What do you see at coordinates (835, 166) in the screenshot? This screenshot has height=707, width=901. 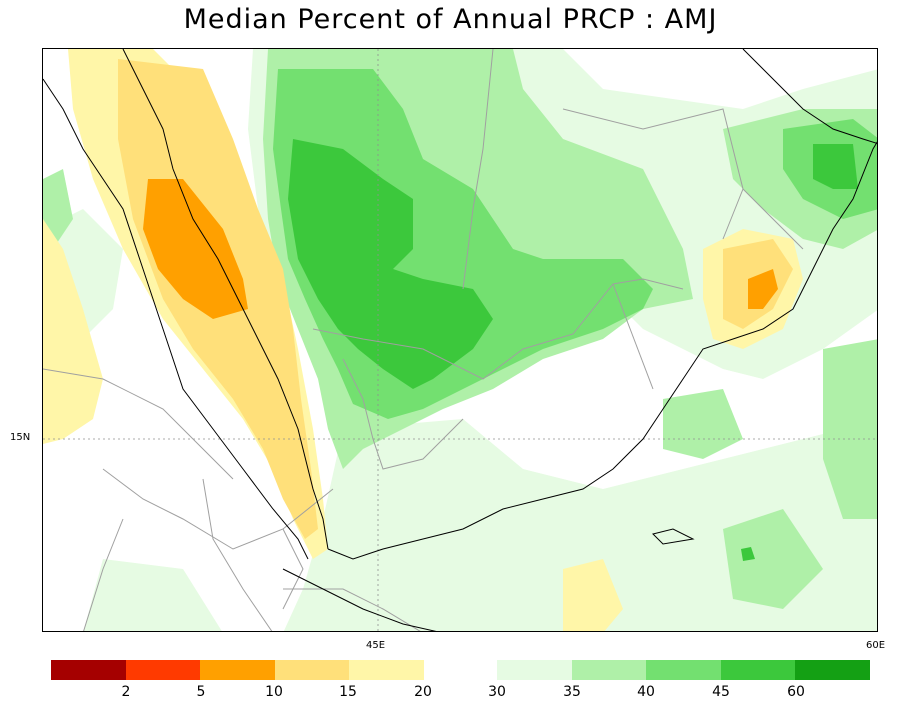 I see `contour-45-east` at bounding box center [835, 166].